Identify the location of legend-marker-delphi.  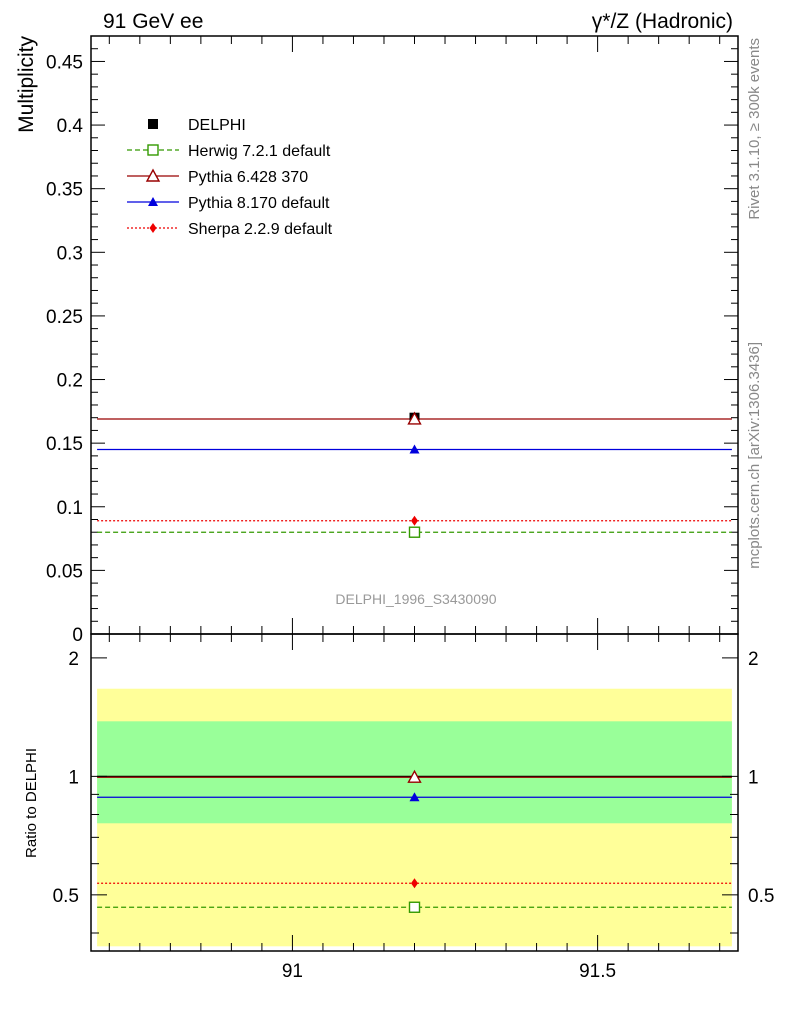
(153, 124).